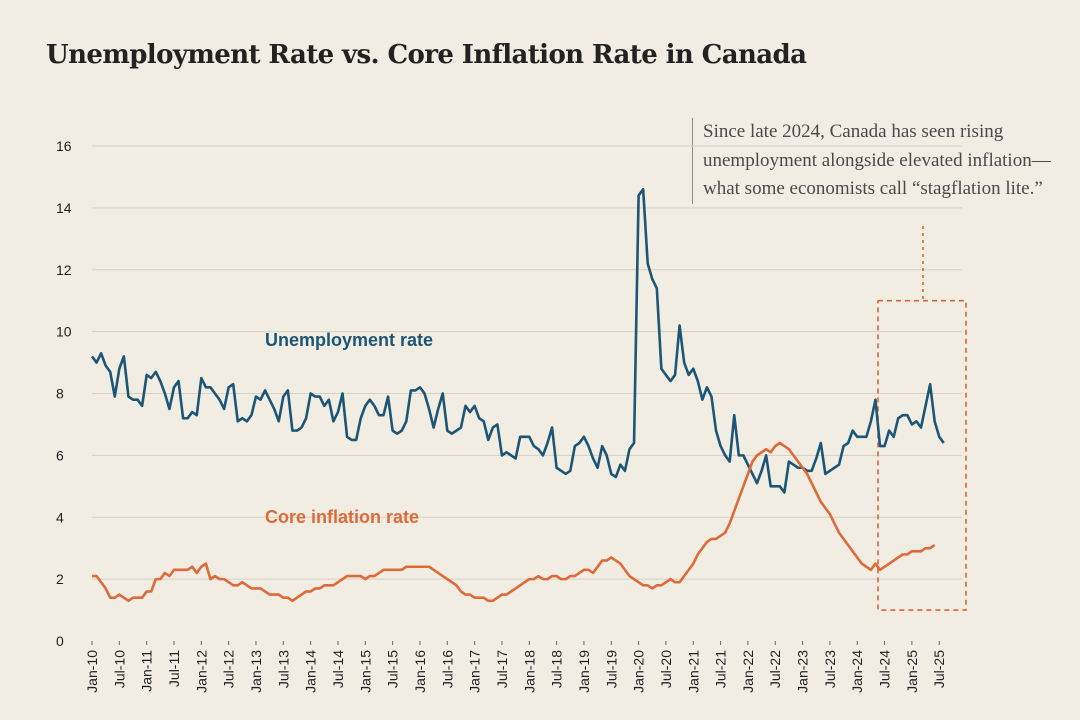  What do you see at coordinates (311, 671) in the screenshot?
I see `x-tick-label: Jan-14` at bounding box center [311, 671].